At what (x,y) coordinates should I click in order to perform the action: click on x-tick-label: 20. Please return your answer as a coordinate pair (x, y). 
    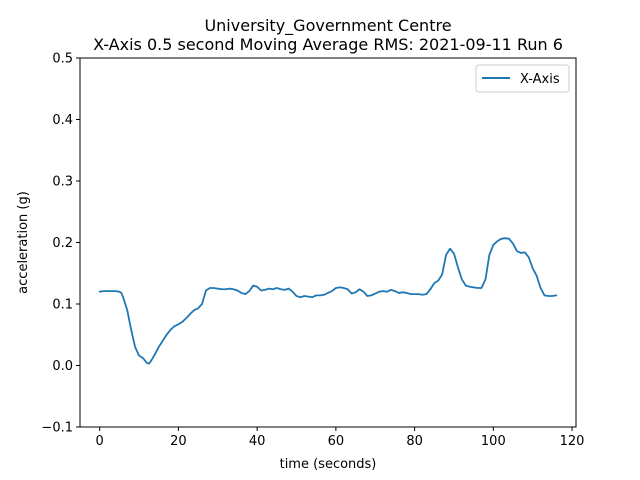
    Looking at the image, I should click on (178, 441).